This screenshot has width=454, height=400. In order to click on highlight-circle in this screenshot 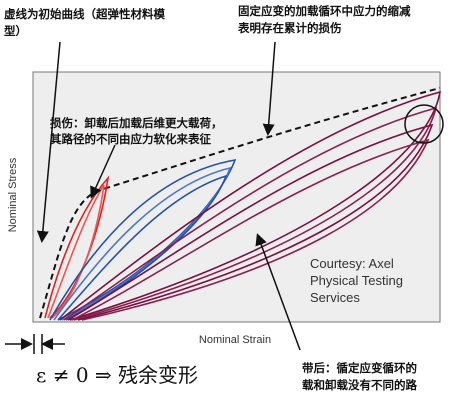, I will do `click(424, 124)`.